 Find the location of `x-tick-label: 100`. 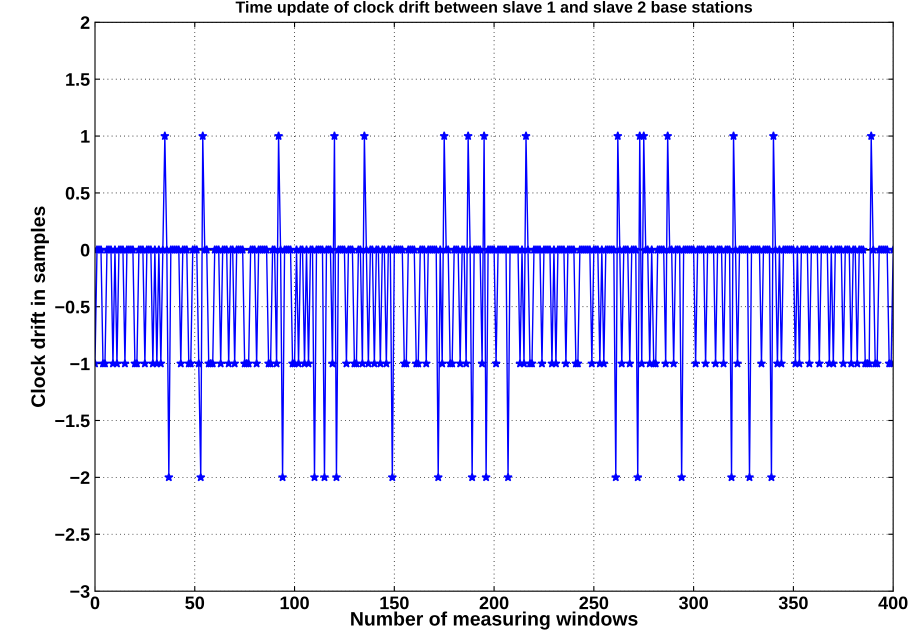

x-tick-label: 100 is located at coordinates (294, 603).